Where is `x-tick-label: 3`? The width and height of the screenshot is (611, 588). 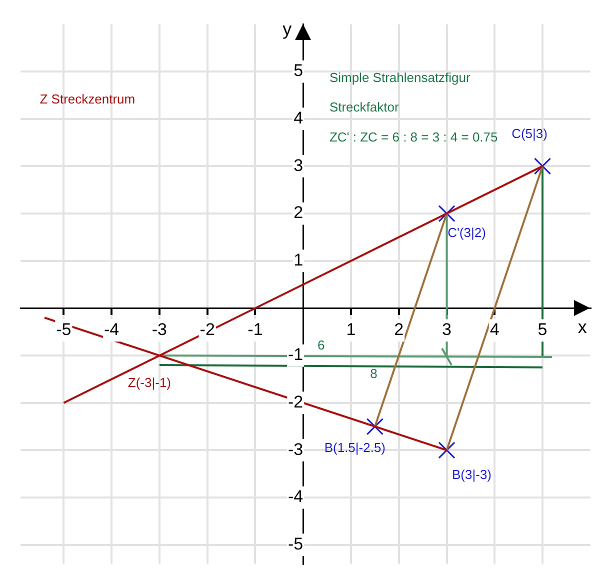
x-tick-label: 3 is located at coordinates (447, 330).